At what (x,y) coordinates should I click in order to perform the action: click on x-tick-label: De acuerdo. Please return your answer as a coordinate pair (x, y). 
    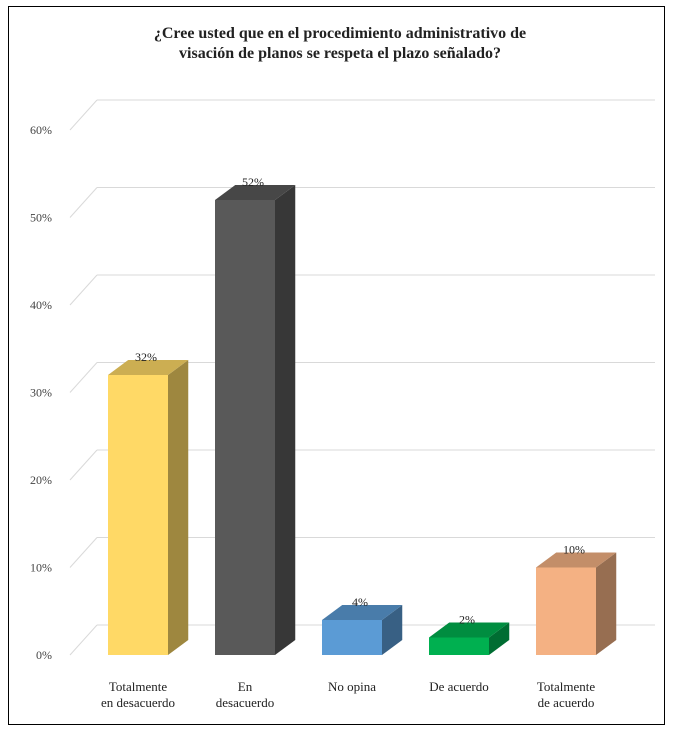
    Looking at the image, I should click on (459, 687).